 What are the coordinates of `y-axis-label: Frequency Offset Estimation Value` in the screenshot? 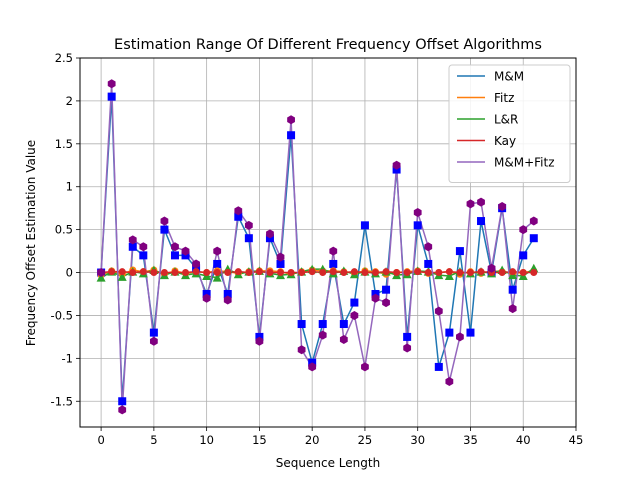 It's located at (31, 243).